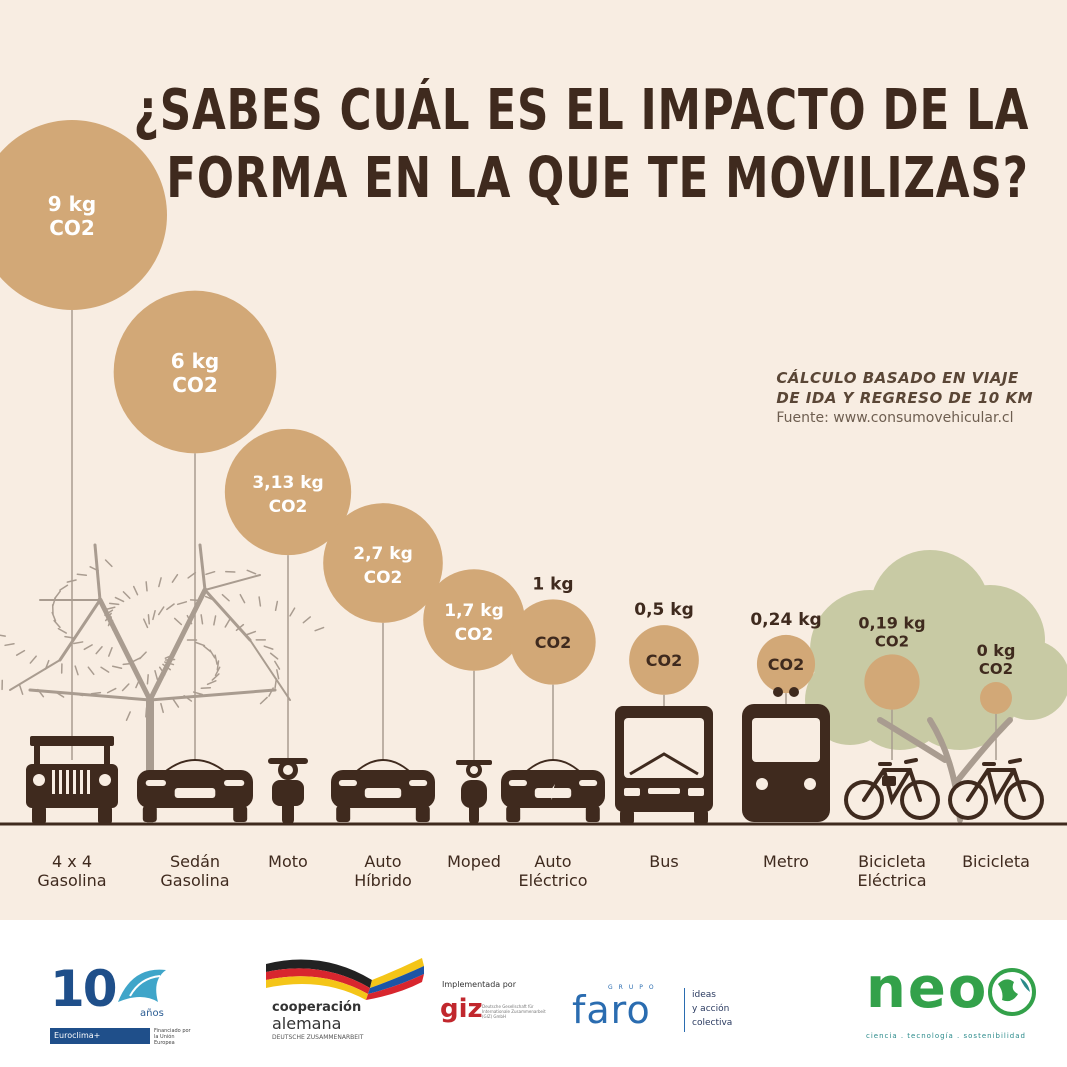 The image size is (1067, 1067). What do you see at coordinates (552, 880) in the screenshot?
I see `category-label: Eléctrico` at bounding box center [552, 880].